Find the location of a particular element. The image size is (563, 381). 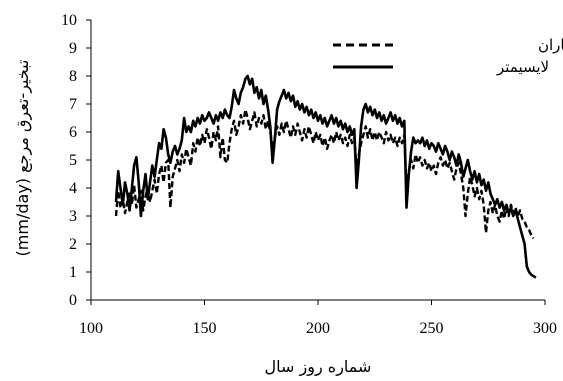

y-tick-label: 2 is located at coordinates (73, 244).